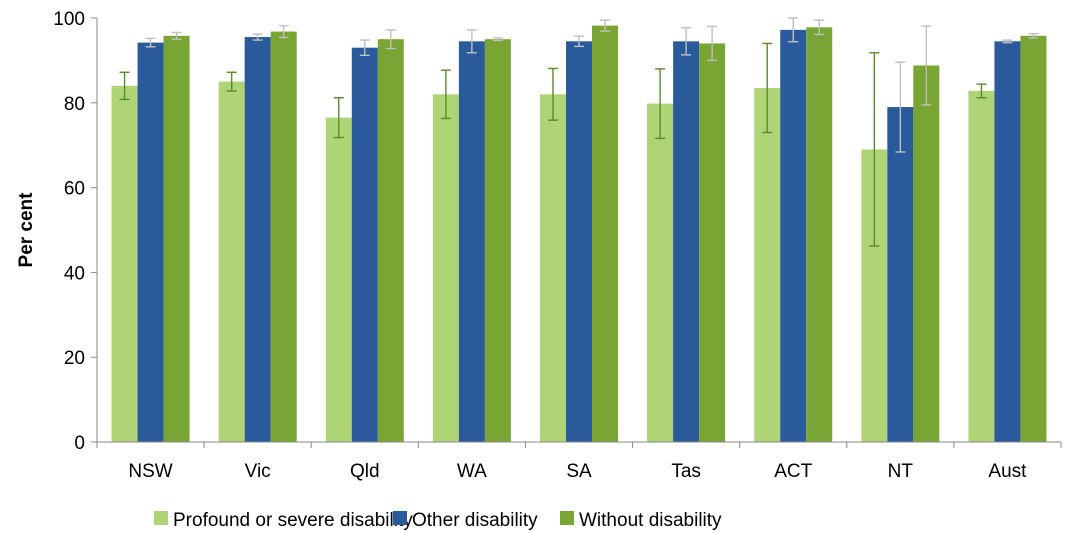  What do you see at coordinates (74, 358) in the screenshot?
I see `y-tick-label-20: 20` at bounding box center [74, 358].